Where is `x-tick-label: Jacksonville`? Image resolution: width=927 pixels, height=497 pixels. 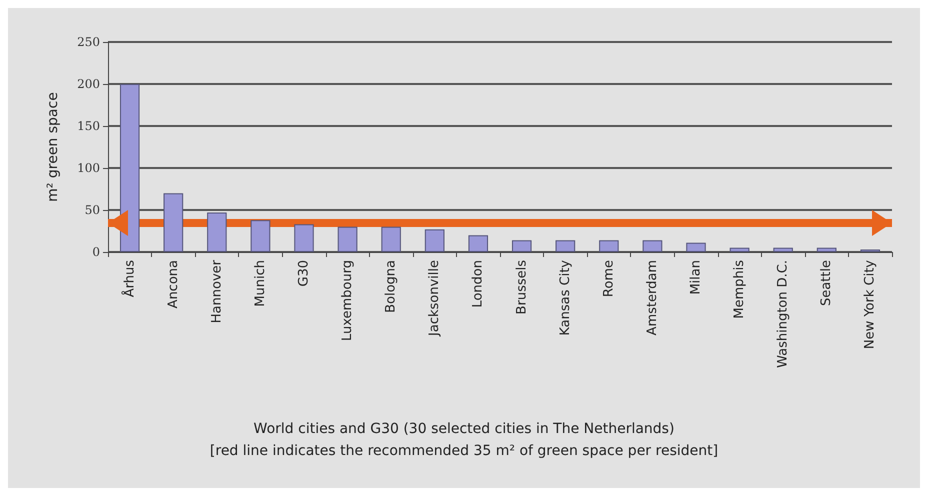
x-tick-label: Jacksonville is located at coordinates (434, 298).